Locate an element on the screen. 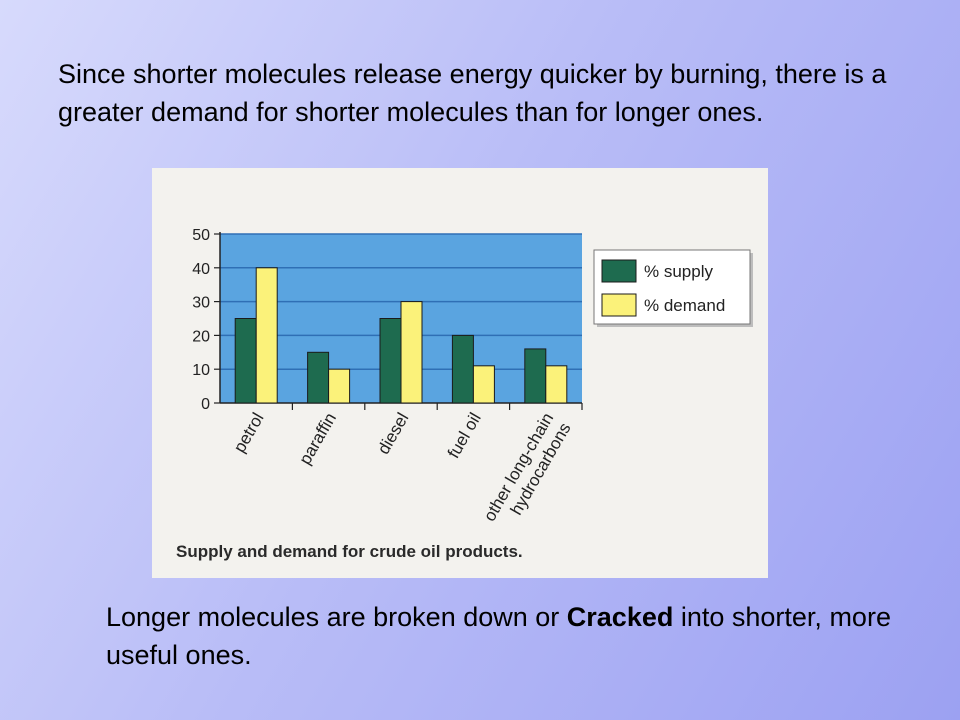 The width and height of the screenshot is (960, 720). cracked-keyword: Cracked is located at coordinates (620, 617).